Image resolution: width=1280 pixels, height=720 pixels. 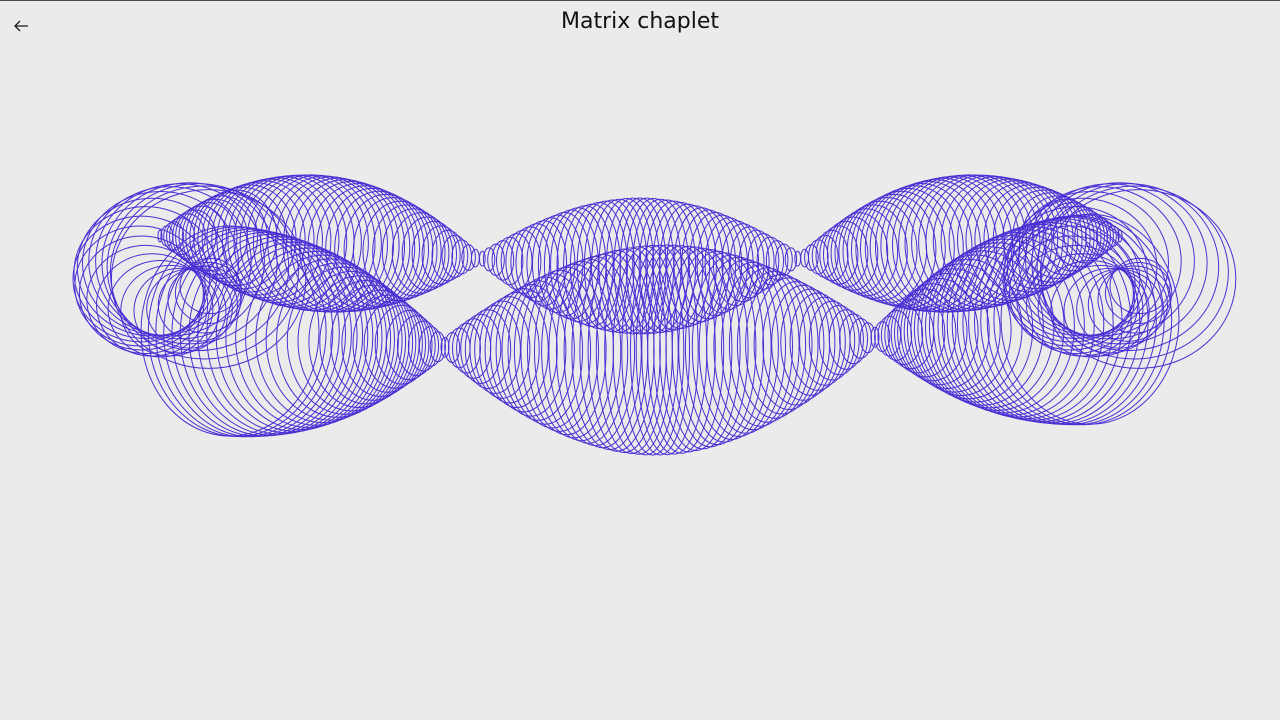 I want to click on arrow-left-icon, so click(x=21, y=26).